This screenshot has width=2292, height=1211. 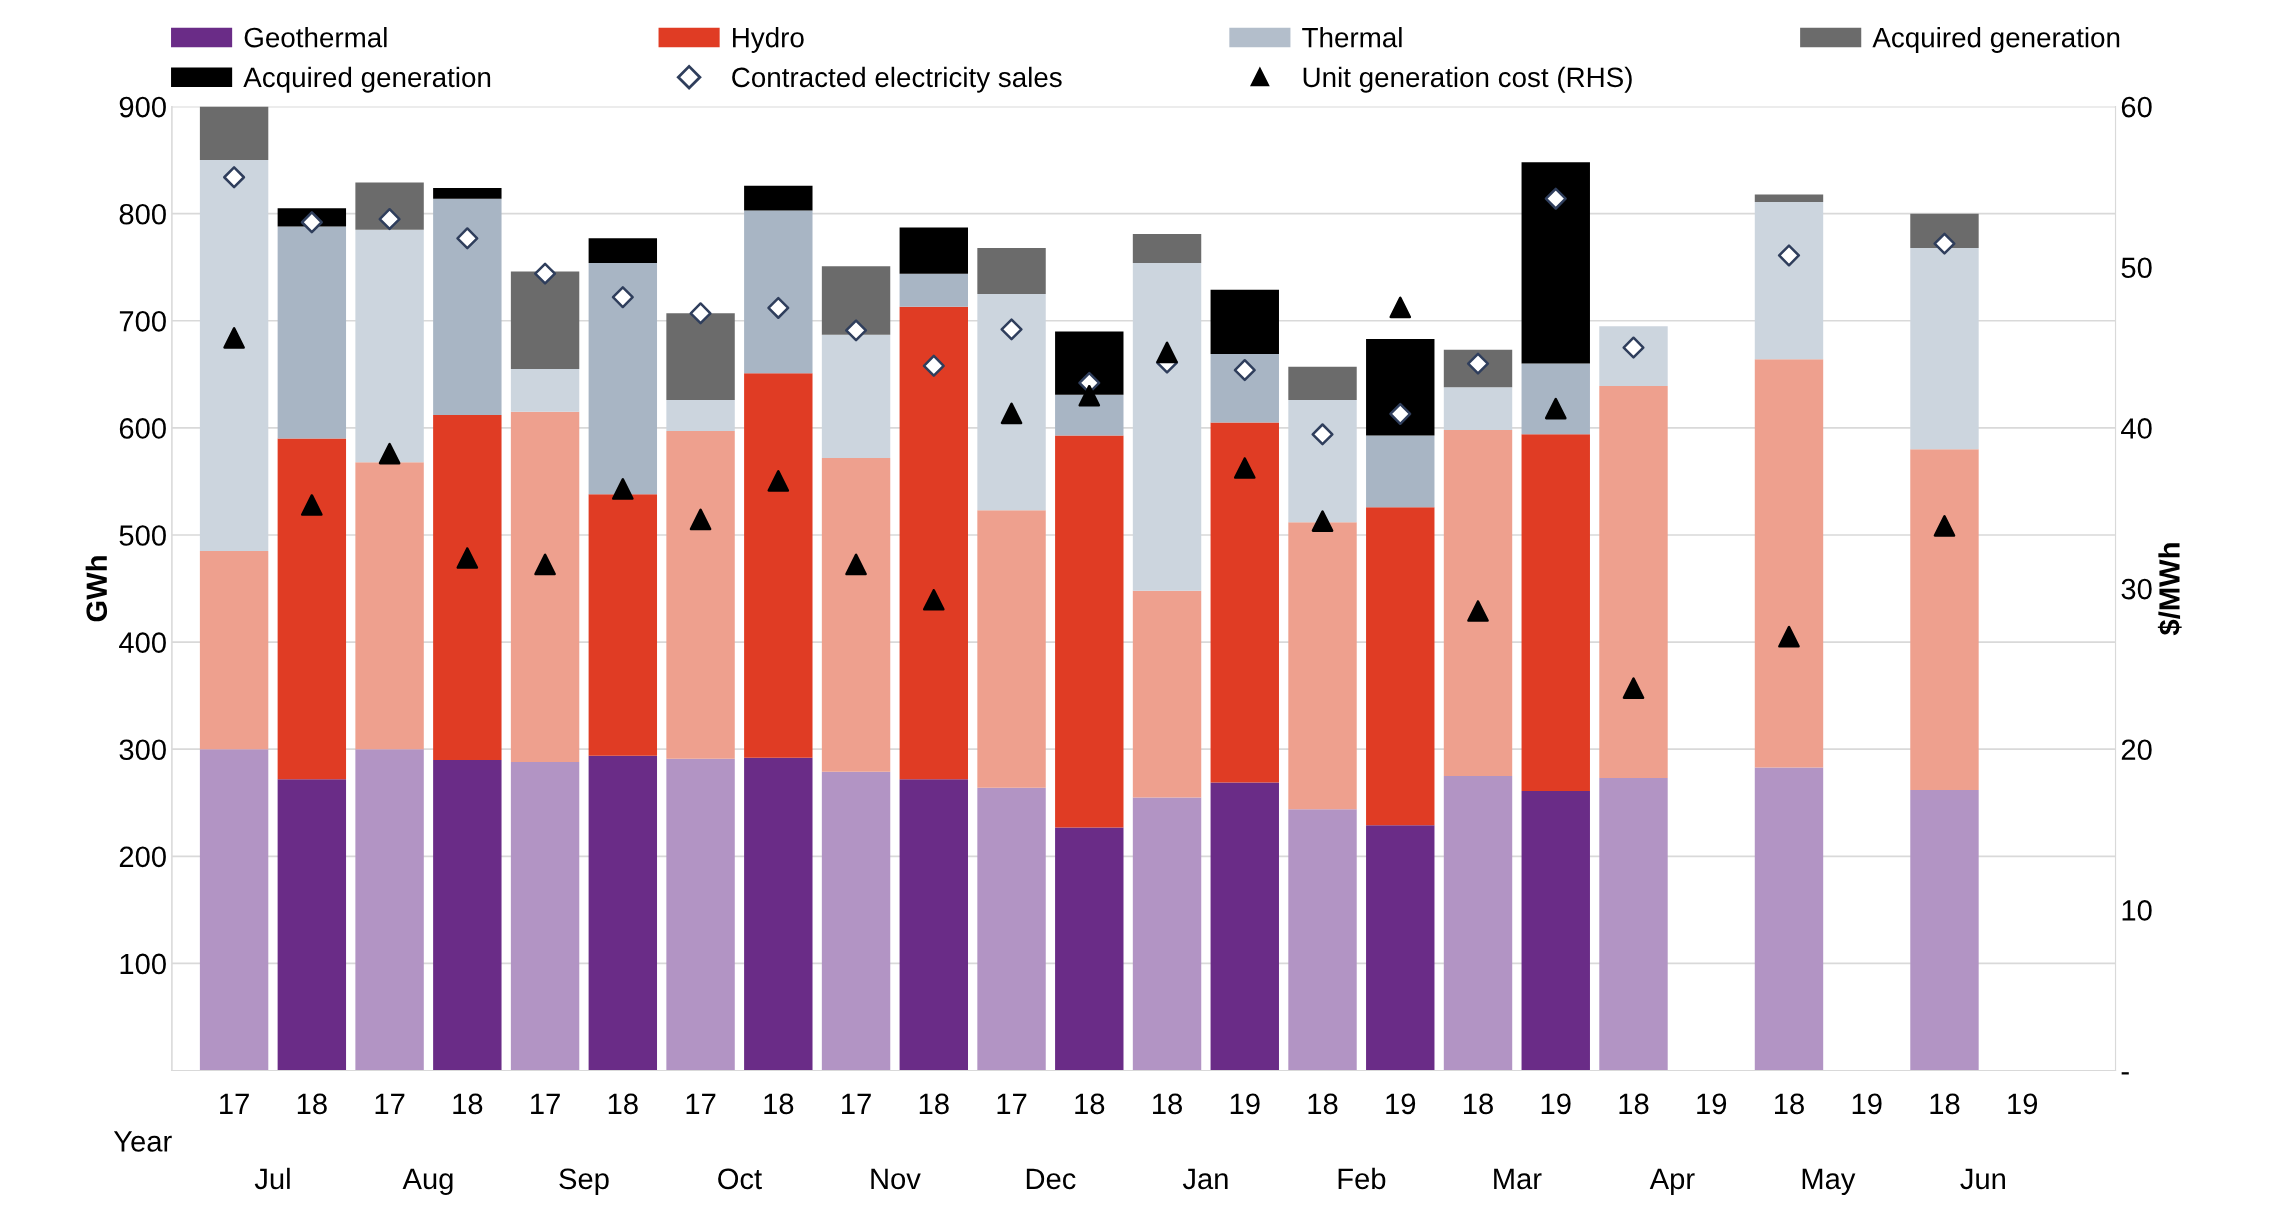 I want to click on text: Apr, so click(x=1672, y=1181).